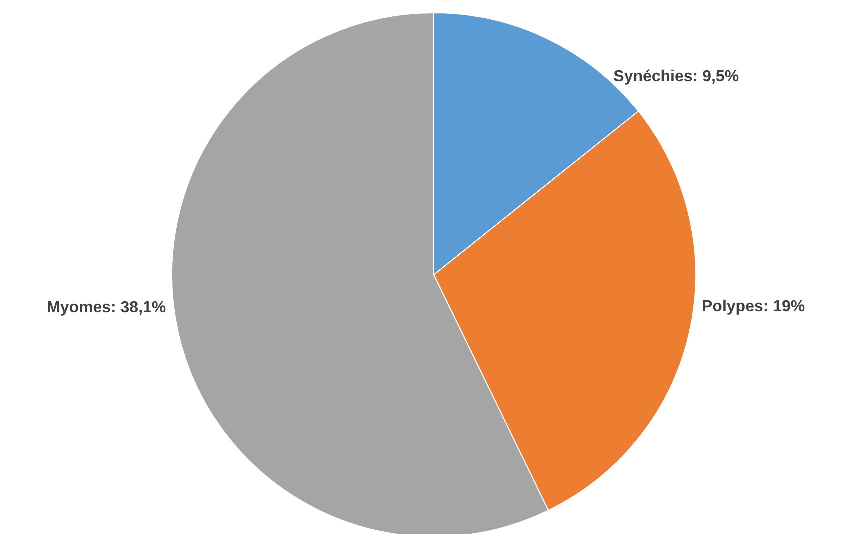 The image size is (842, 534). What do you see at coordinates (106, 308) in the screenshot?
I see `slice-label: Myomes: 38,1%` at bounding box center [106, 308].